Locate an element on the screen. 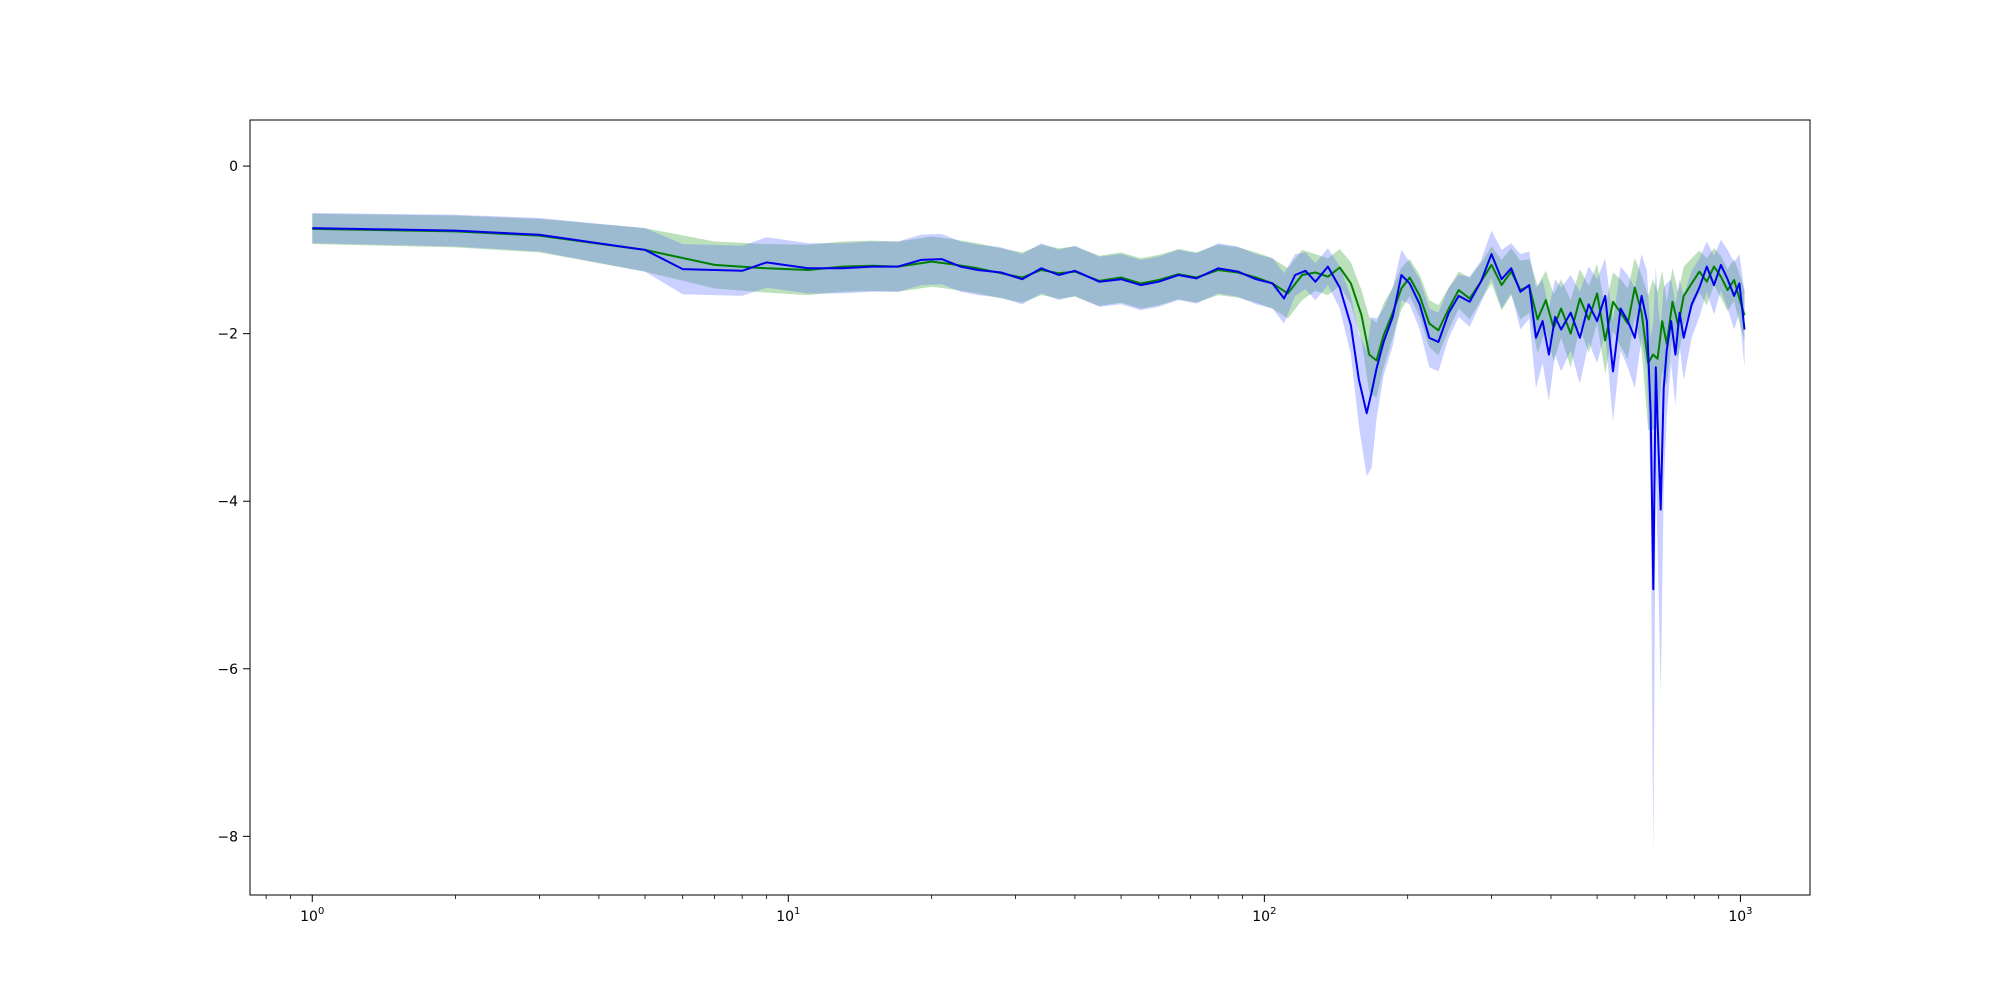  x-tick-label: 10² is located at coordinates (1264, 915).